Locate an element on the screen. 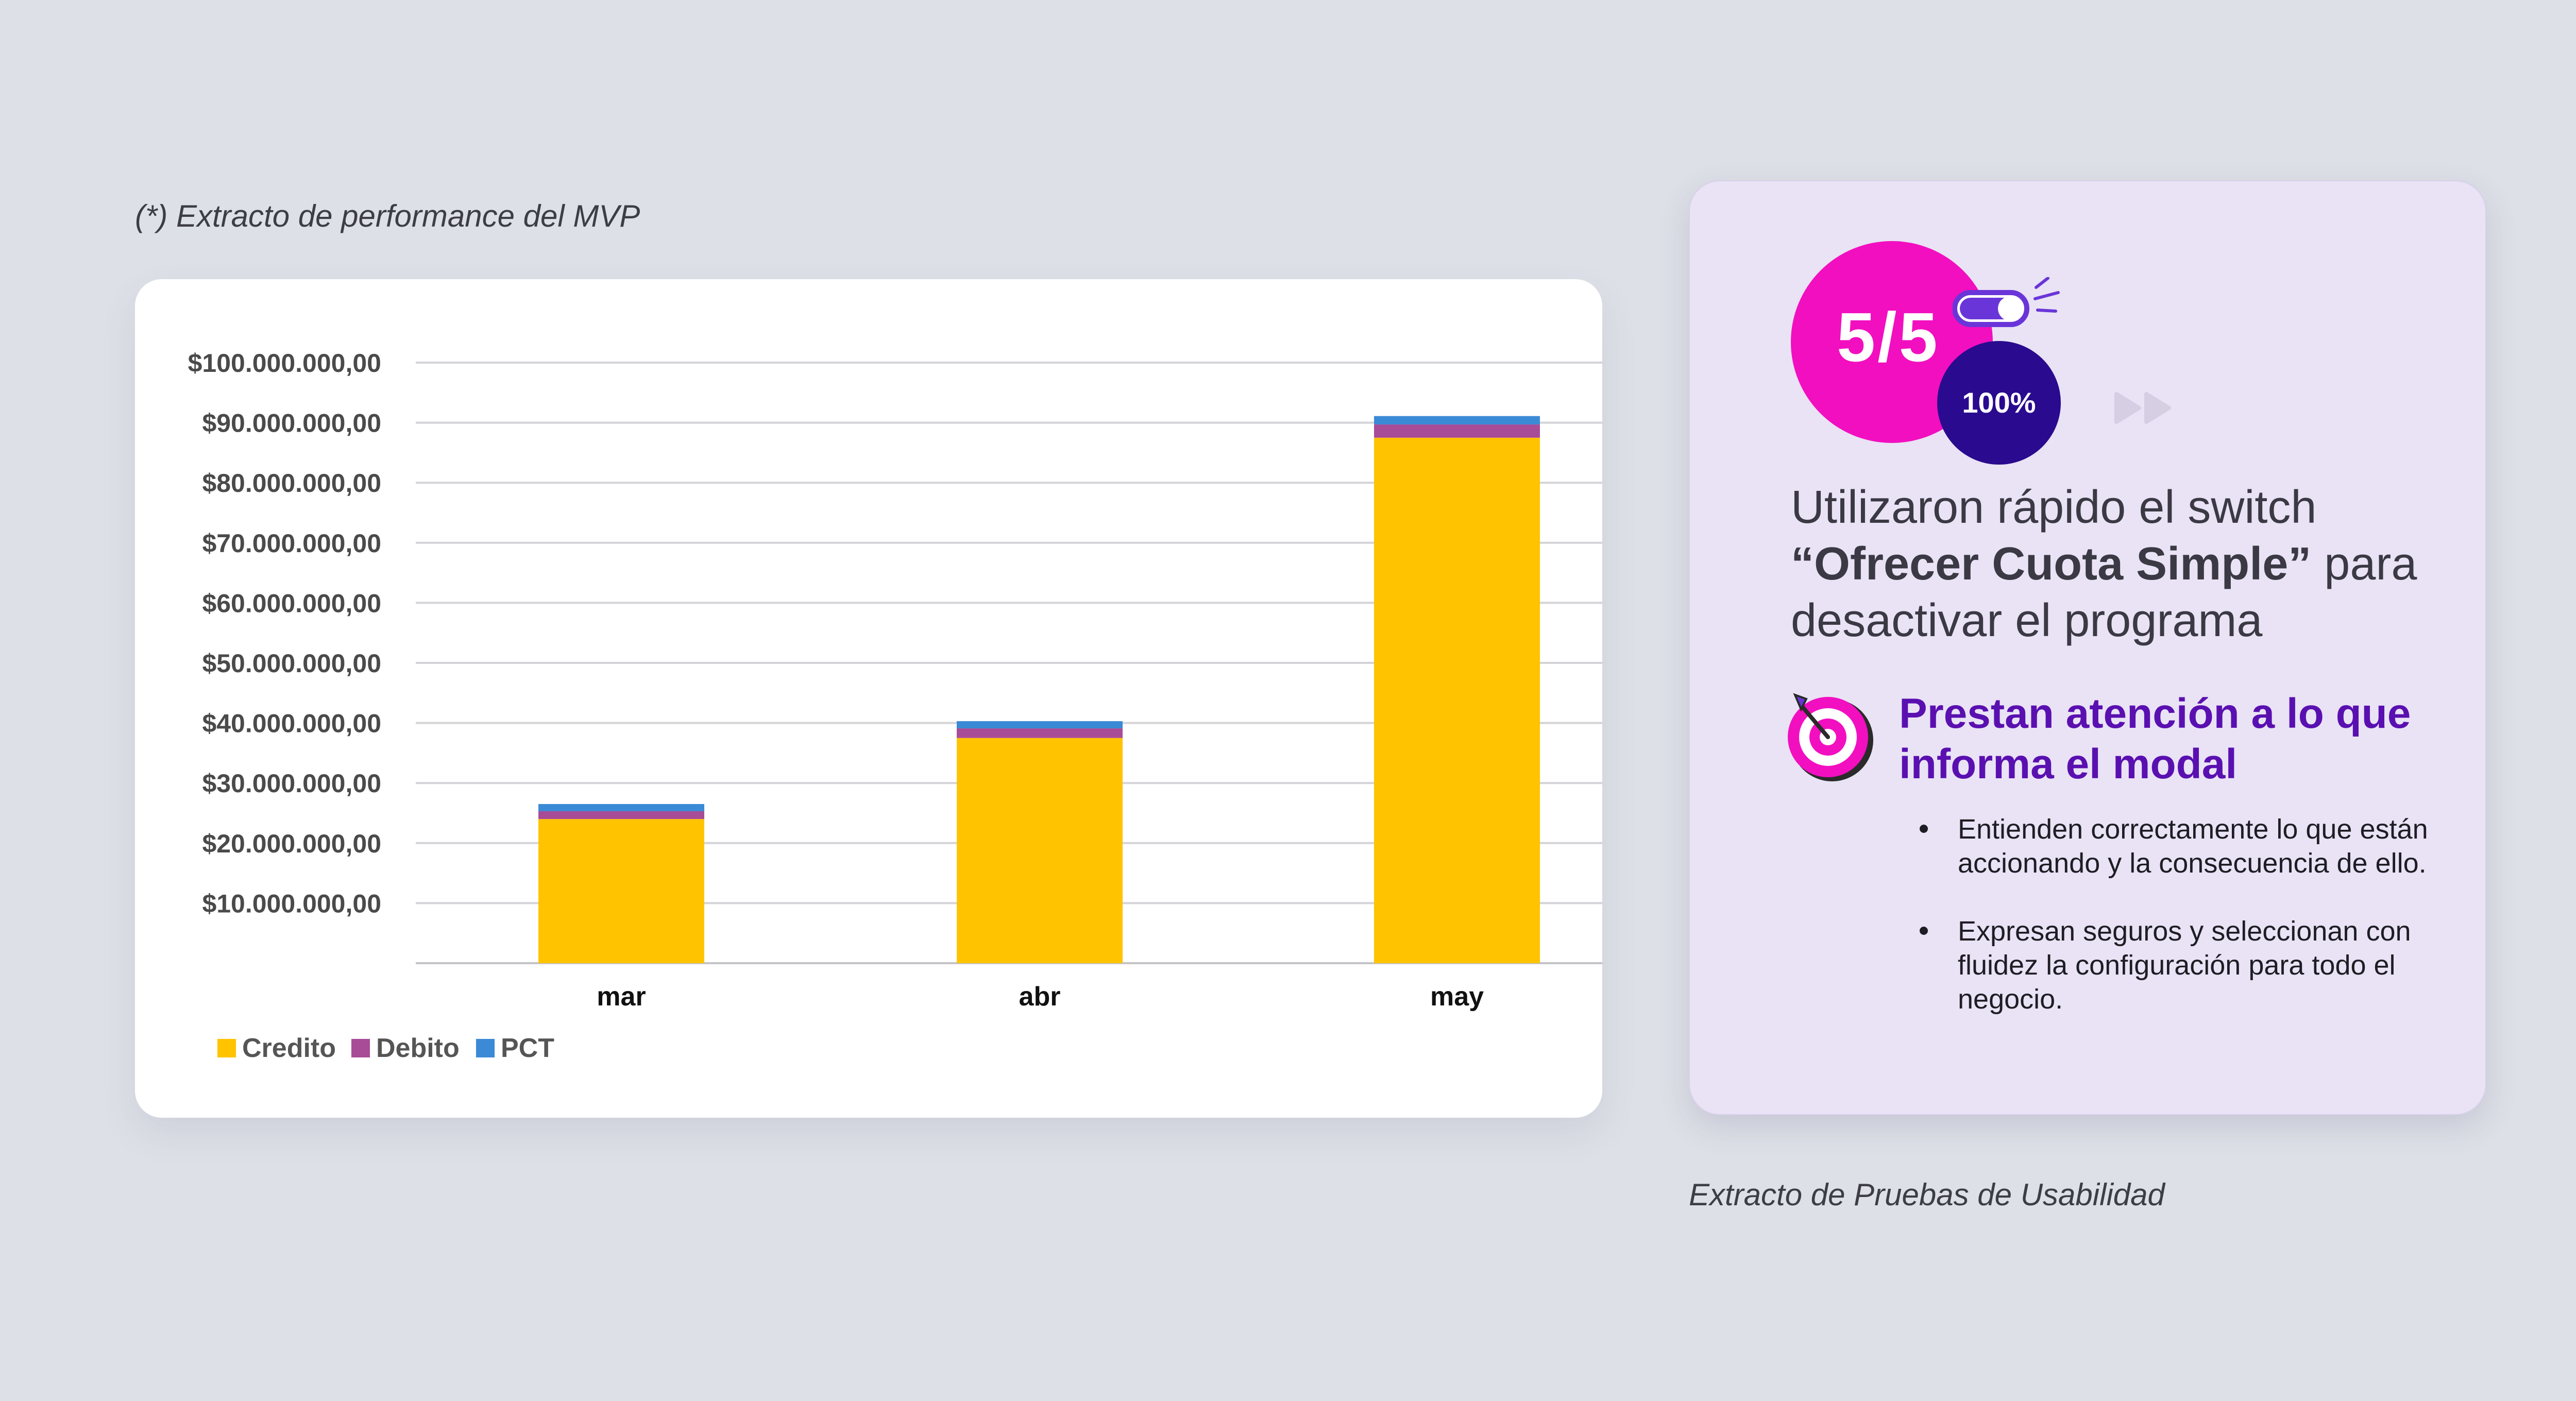  y-tick-label: $50.000.000,00 is located at coordinates (291, 663).